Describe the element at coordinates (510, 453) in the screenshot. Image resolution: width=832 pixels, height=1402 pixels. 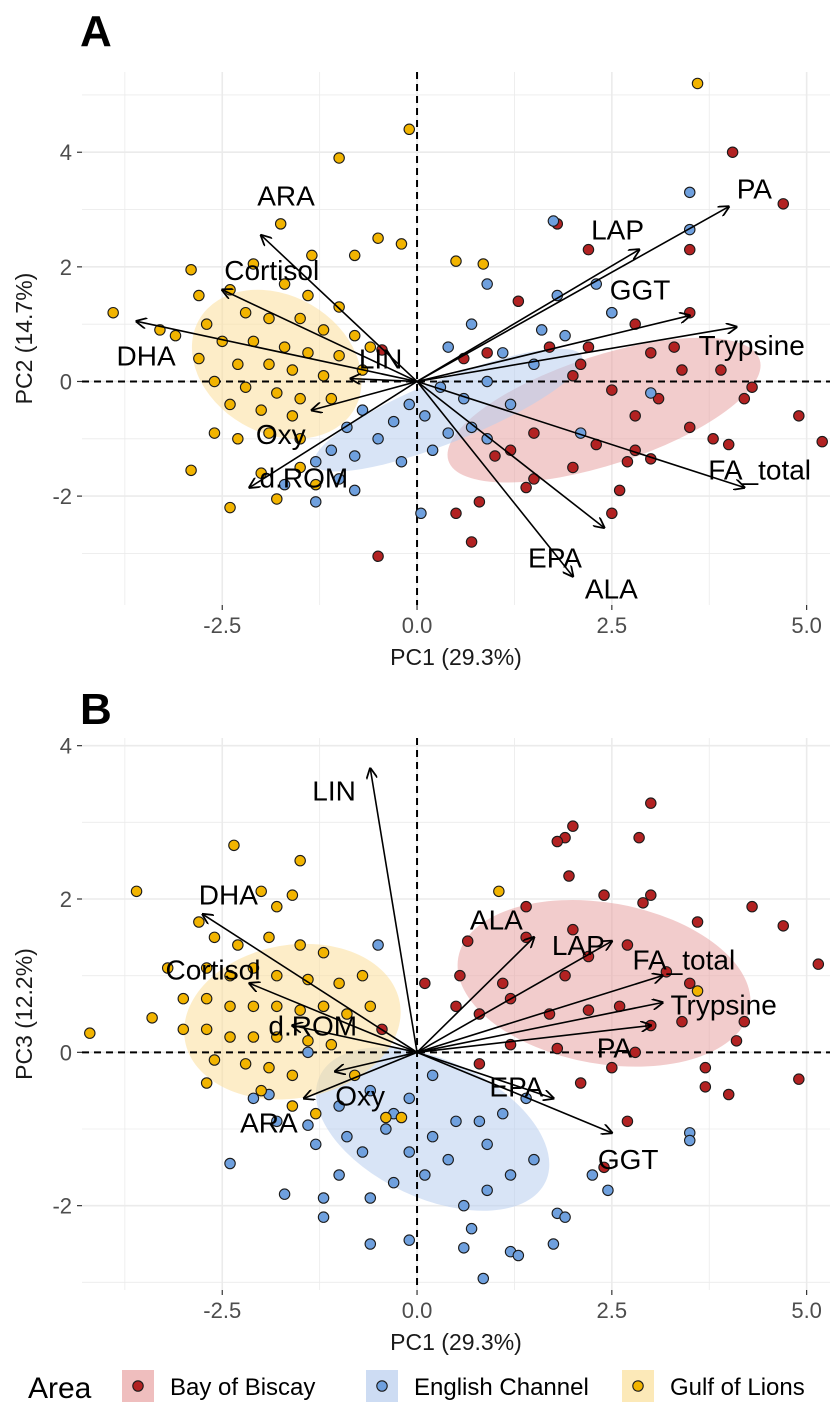
I see `loading-arrow-epa` at that location.